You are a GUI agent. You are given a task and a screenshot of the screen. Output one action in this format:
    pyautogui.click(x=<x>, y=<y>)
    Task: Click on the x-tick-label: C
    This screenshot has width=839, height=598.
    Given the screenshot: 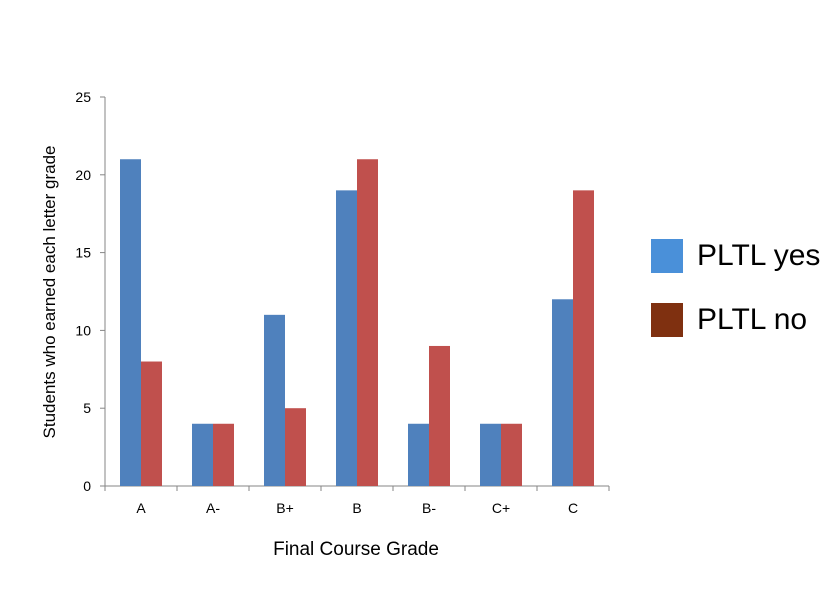 What is the action you would take?
    pyautogui.click(x=573, y=508)
    